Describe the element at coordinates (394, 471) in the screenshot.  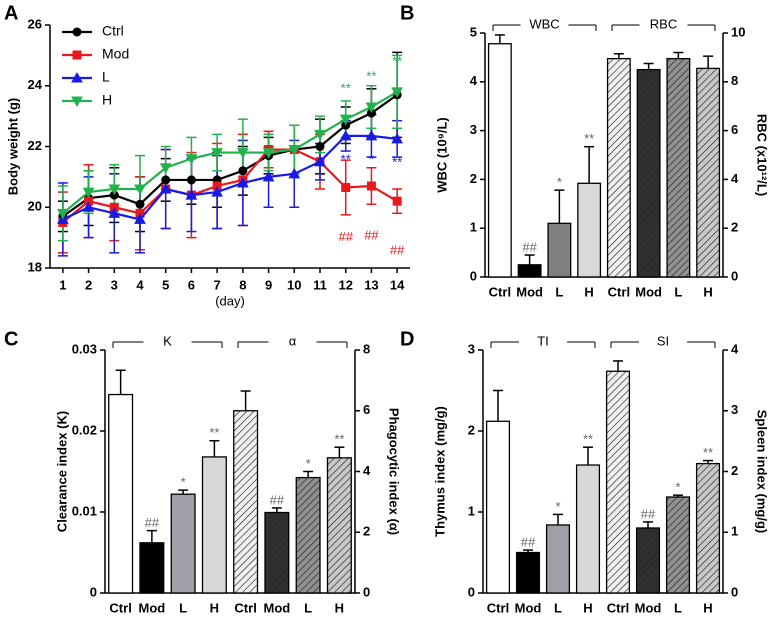
I see `axis-label: Phagocytic index (α)` at that location.